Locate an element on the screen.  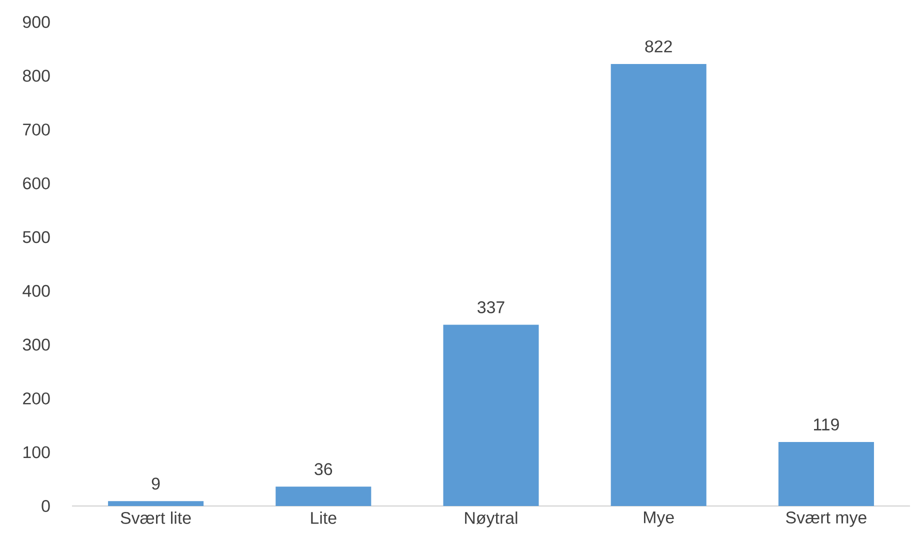
x-tick-label: Lite is located at coordinates (323, 518).